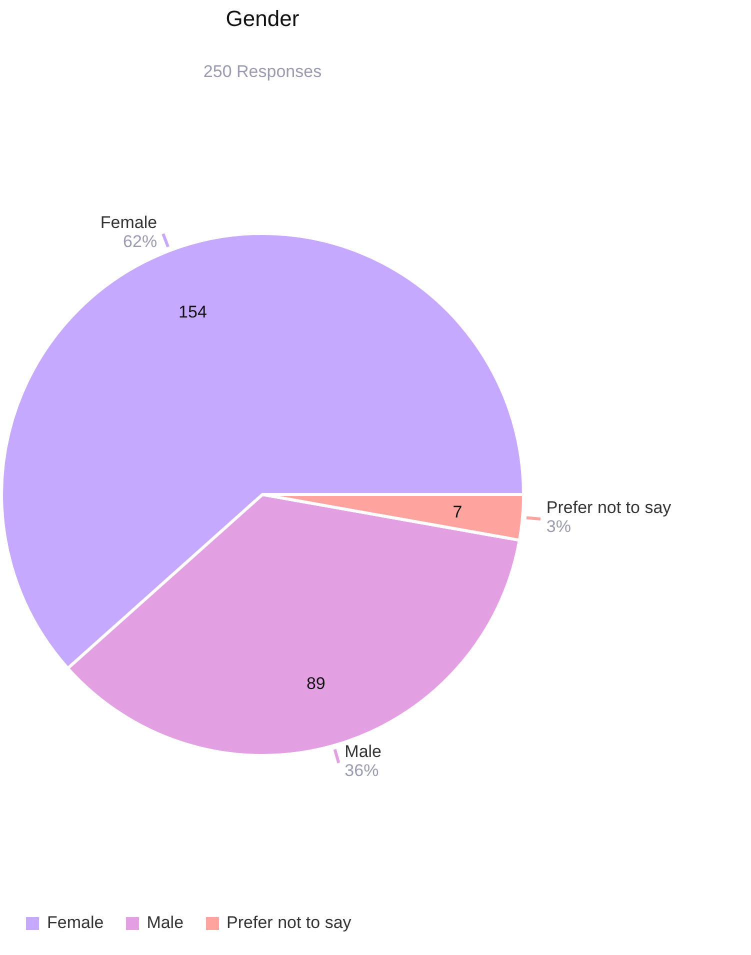 Image resolution: width=751 pixels, height=955 pixels. Describe the element at coordinates (558, 526) in the screenshot. I see `text: 3%` at that location.